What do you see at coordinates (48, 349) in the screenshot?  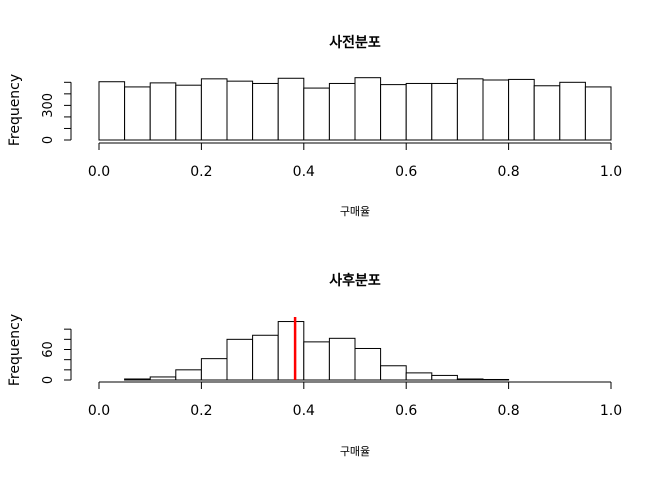 I see `y-tick-label: 60` at bounding box center [48, 349].